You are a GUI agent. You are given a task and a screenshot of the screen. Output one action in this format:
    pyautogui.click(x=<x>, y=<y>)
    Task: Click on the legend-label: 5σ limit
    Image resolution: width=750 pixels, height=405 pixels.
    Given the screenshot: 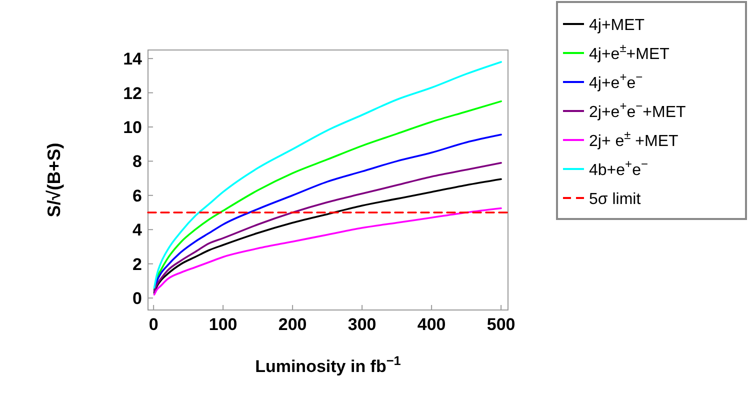 What is the action you would take?
    pyautogui.click(x=615, y=199)
    